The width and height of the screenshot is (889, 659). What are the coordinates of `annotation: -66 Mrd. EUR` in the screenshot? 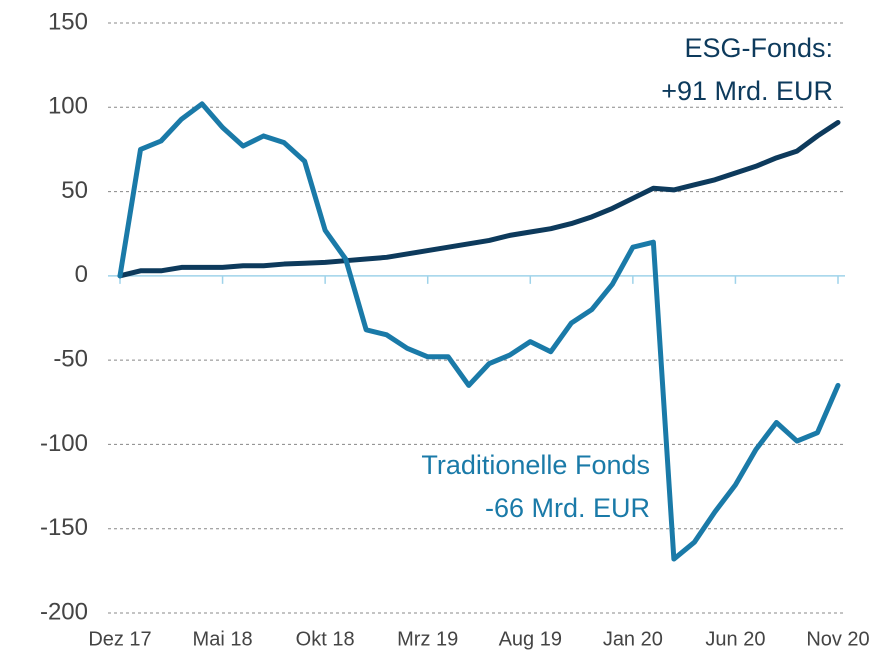 It's located at (567, 508).